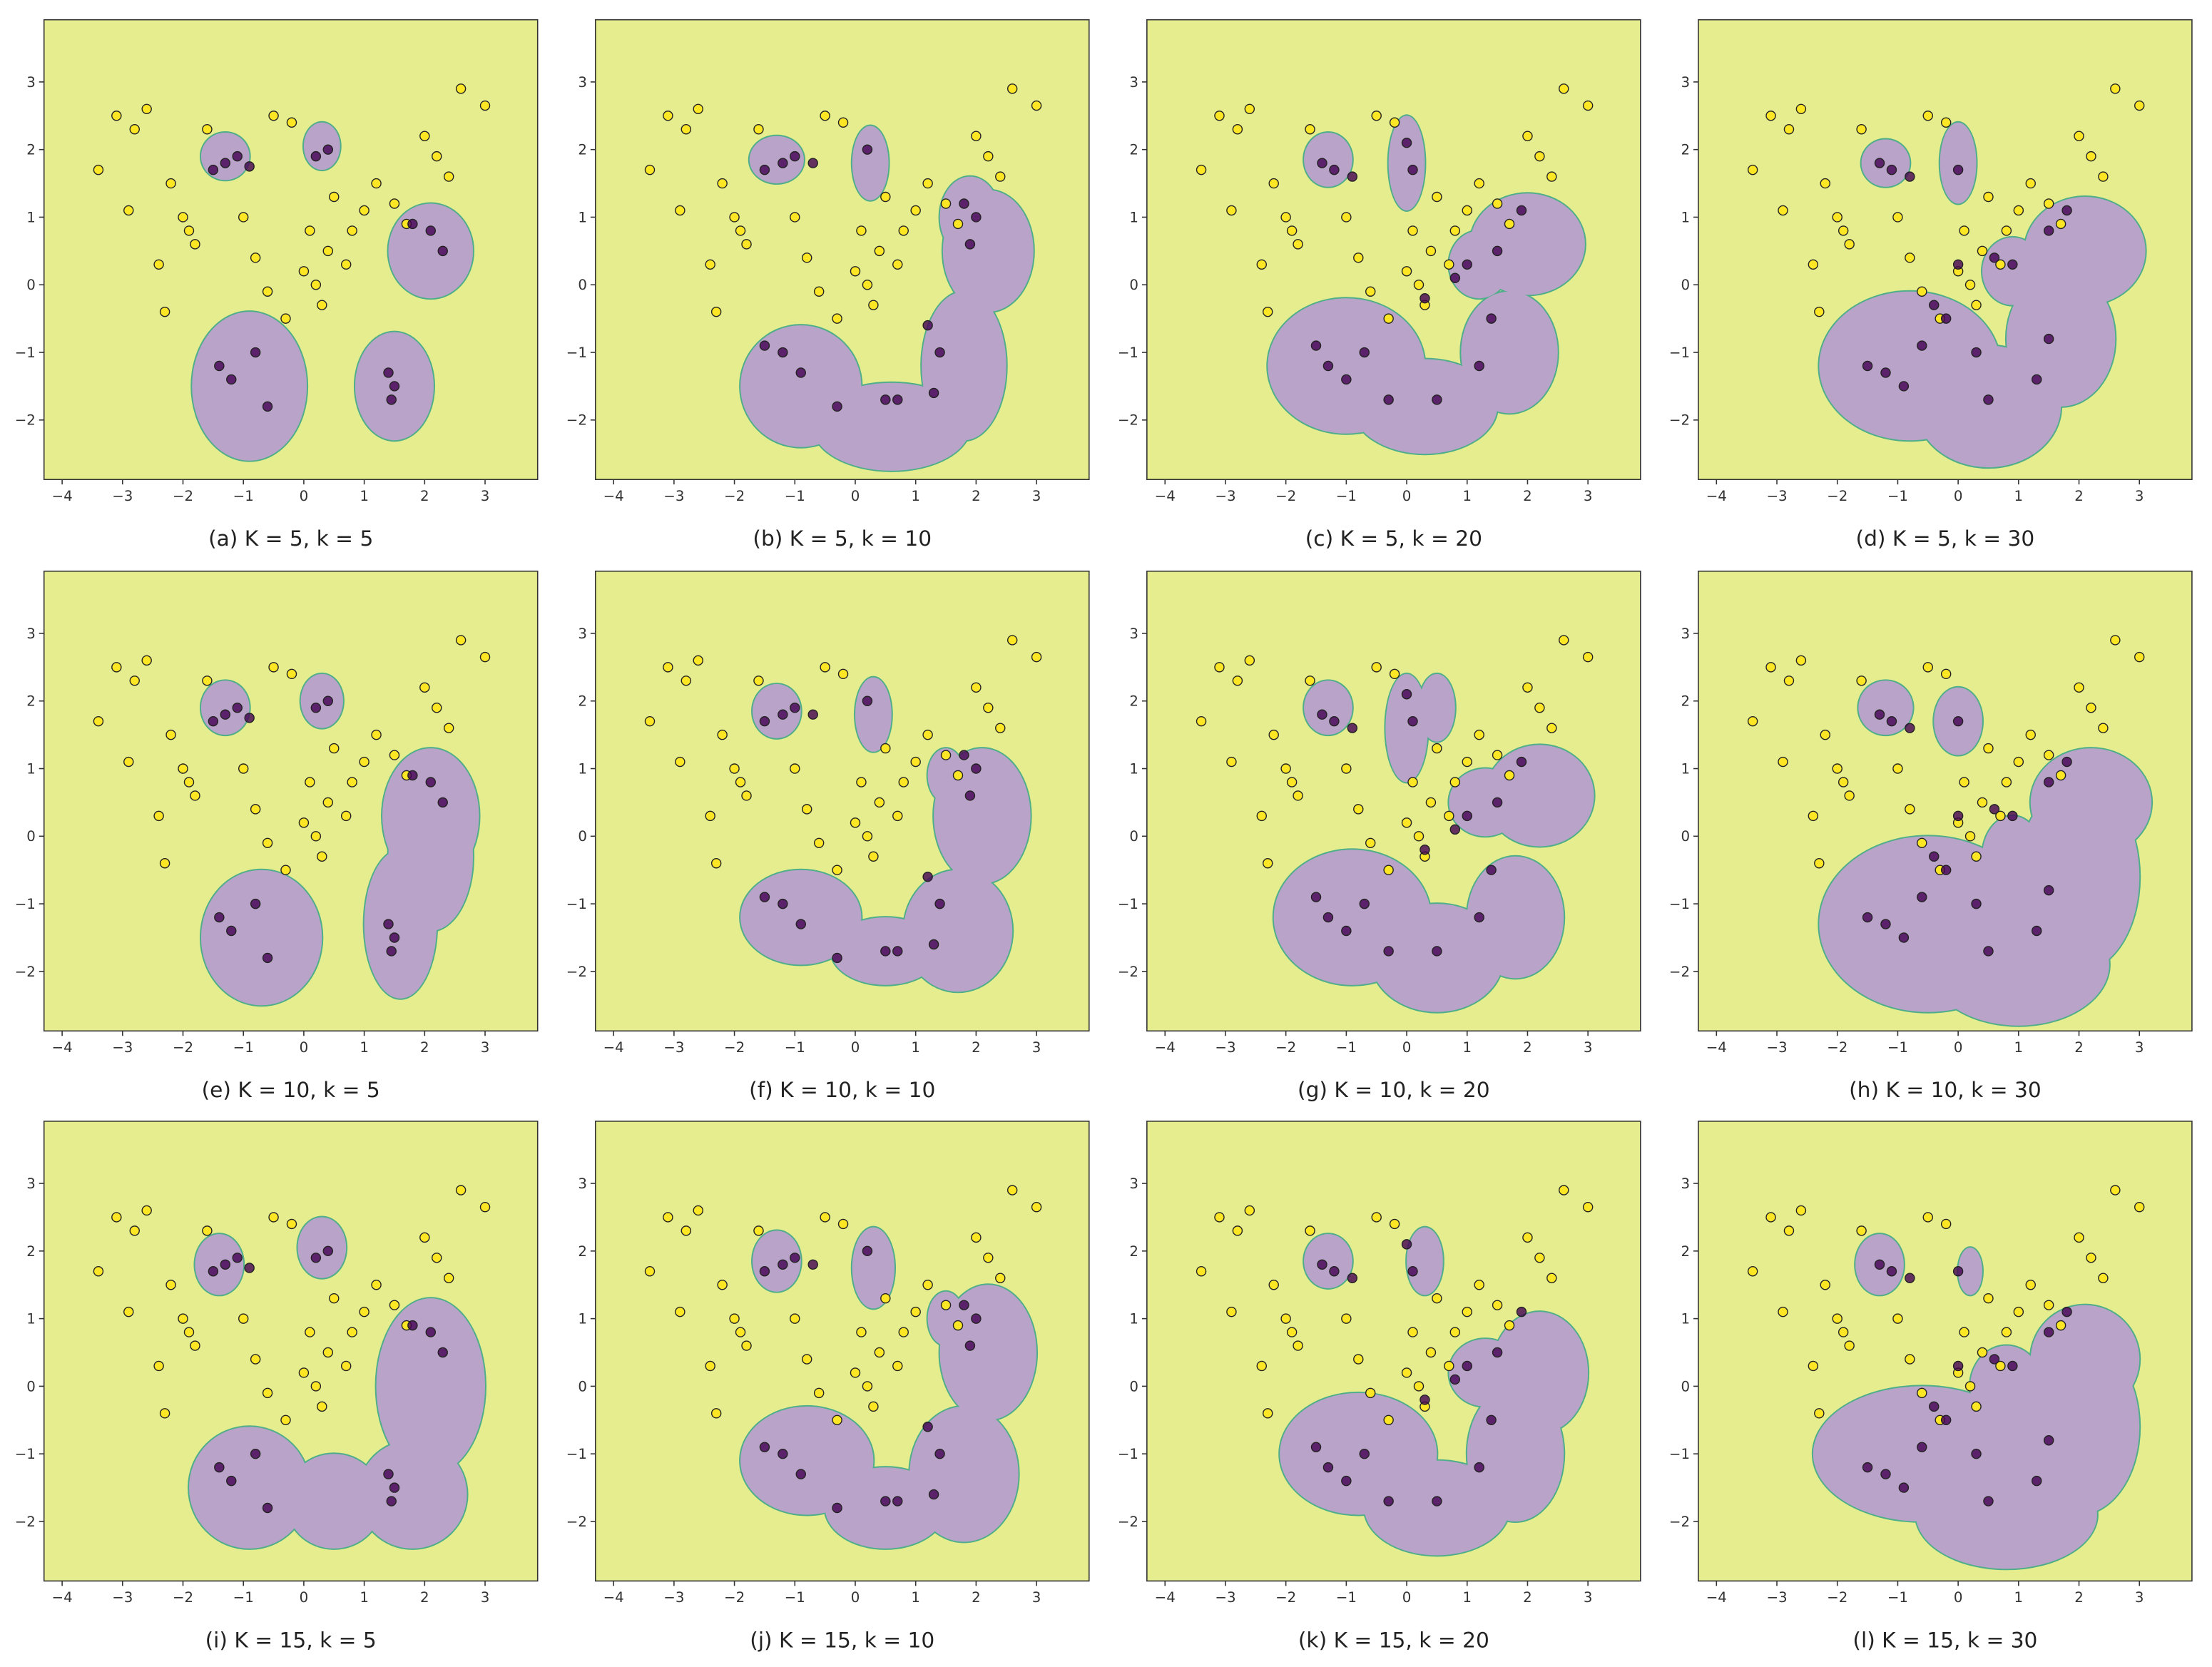 The height and width of the screenshot is (1667, 2212). Describe the element at coordinates (915, 1597) in the screenshot. I see `x-tick-label: 1` at that location.